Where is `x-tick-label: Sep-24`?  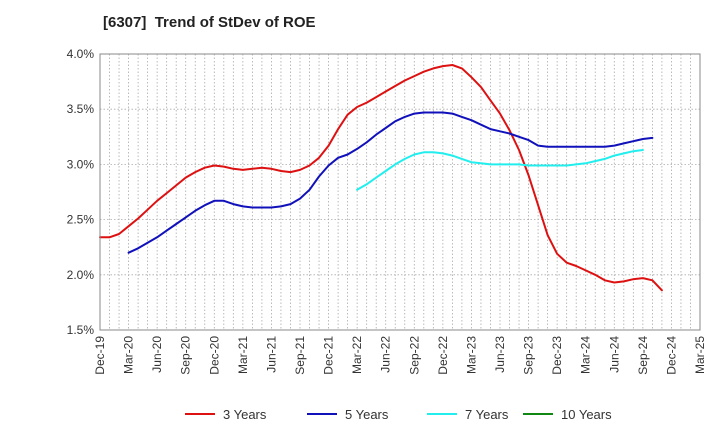 x-tick-label: Sep-24 is located at coordinates (643, 355).